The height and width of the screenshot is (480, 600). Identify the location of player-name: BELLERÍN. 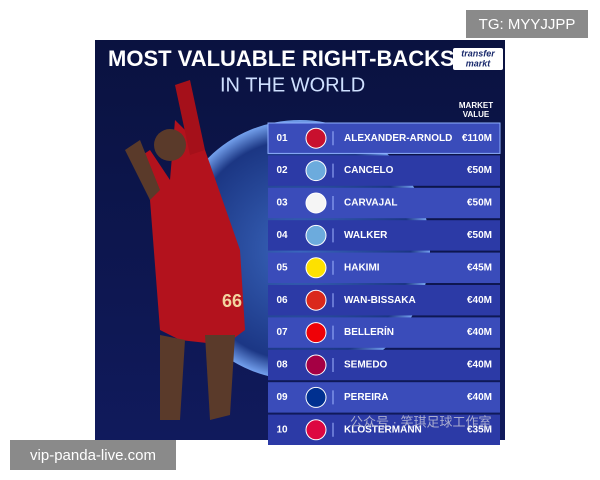
(369, 331).